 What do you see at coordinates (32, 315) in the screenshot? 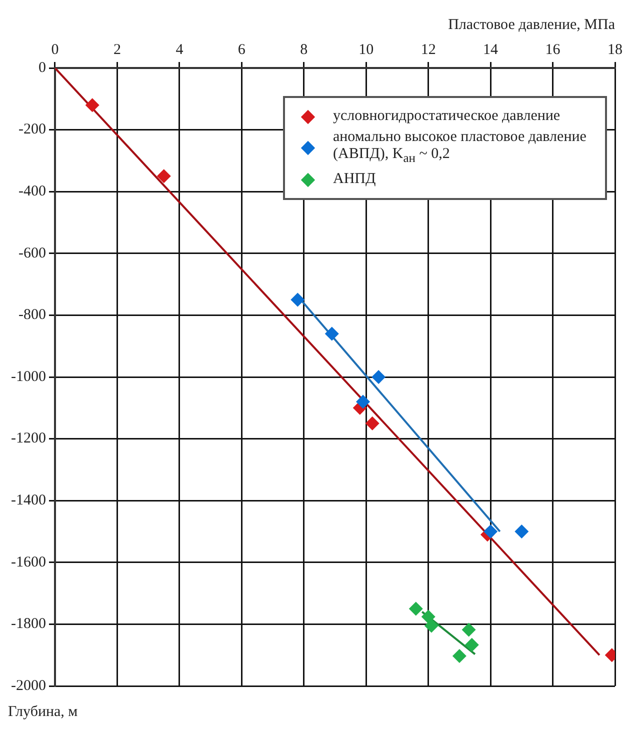
I see `y-tick-label: -800` at bounding box center [32, 315].